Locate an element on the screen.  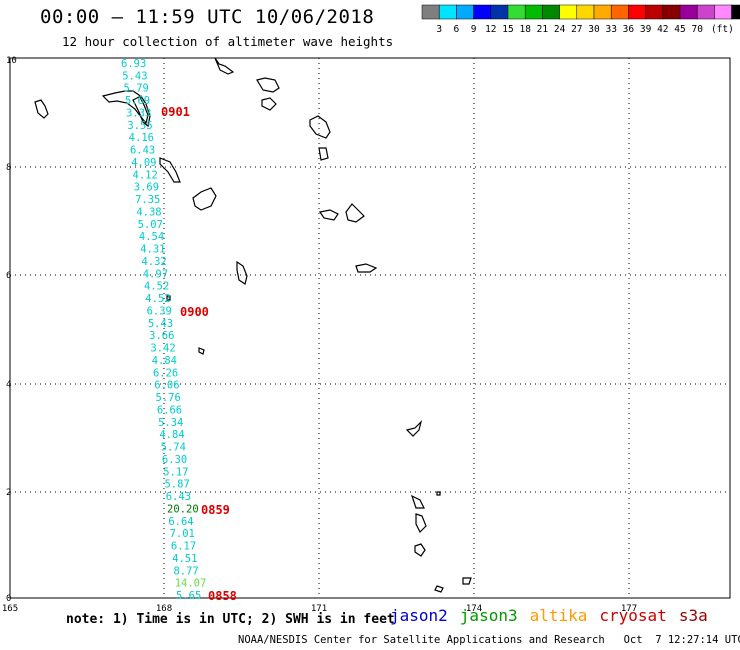
wave-height-value: 4.38 is located at coordinates (148, 212).